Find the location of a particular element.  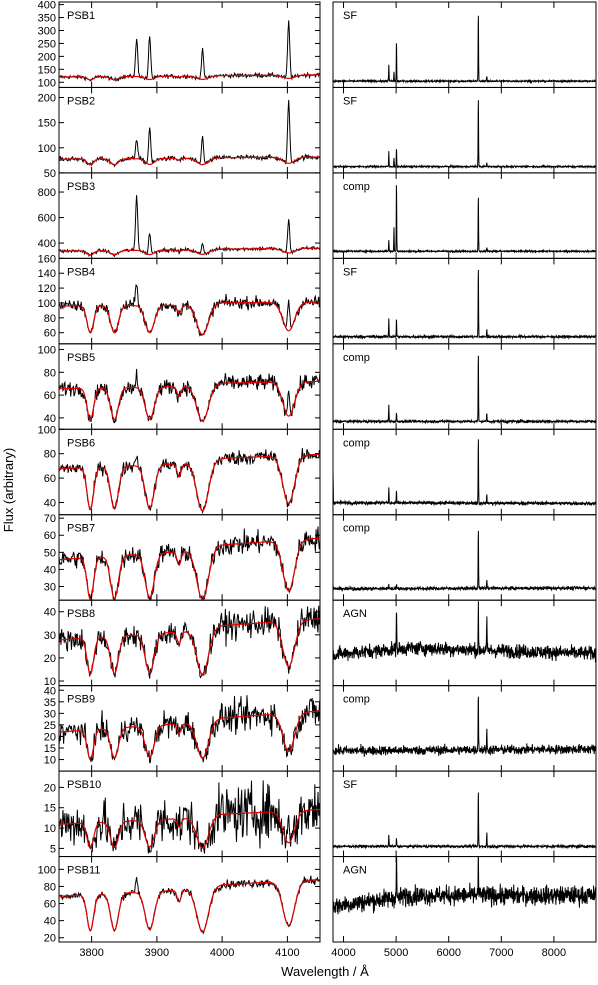

y-tick-label: 150 is located at coordinates (47, 70).